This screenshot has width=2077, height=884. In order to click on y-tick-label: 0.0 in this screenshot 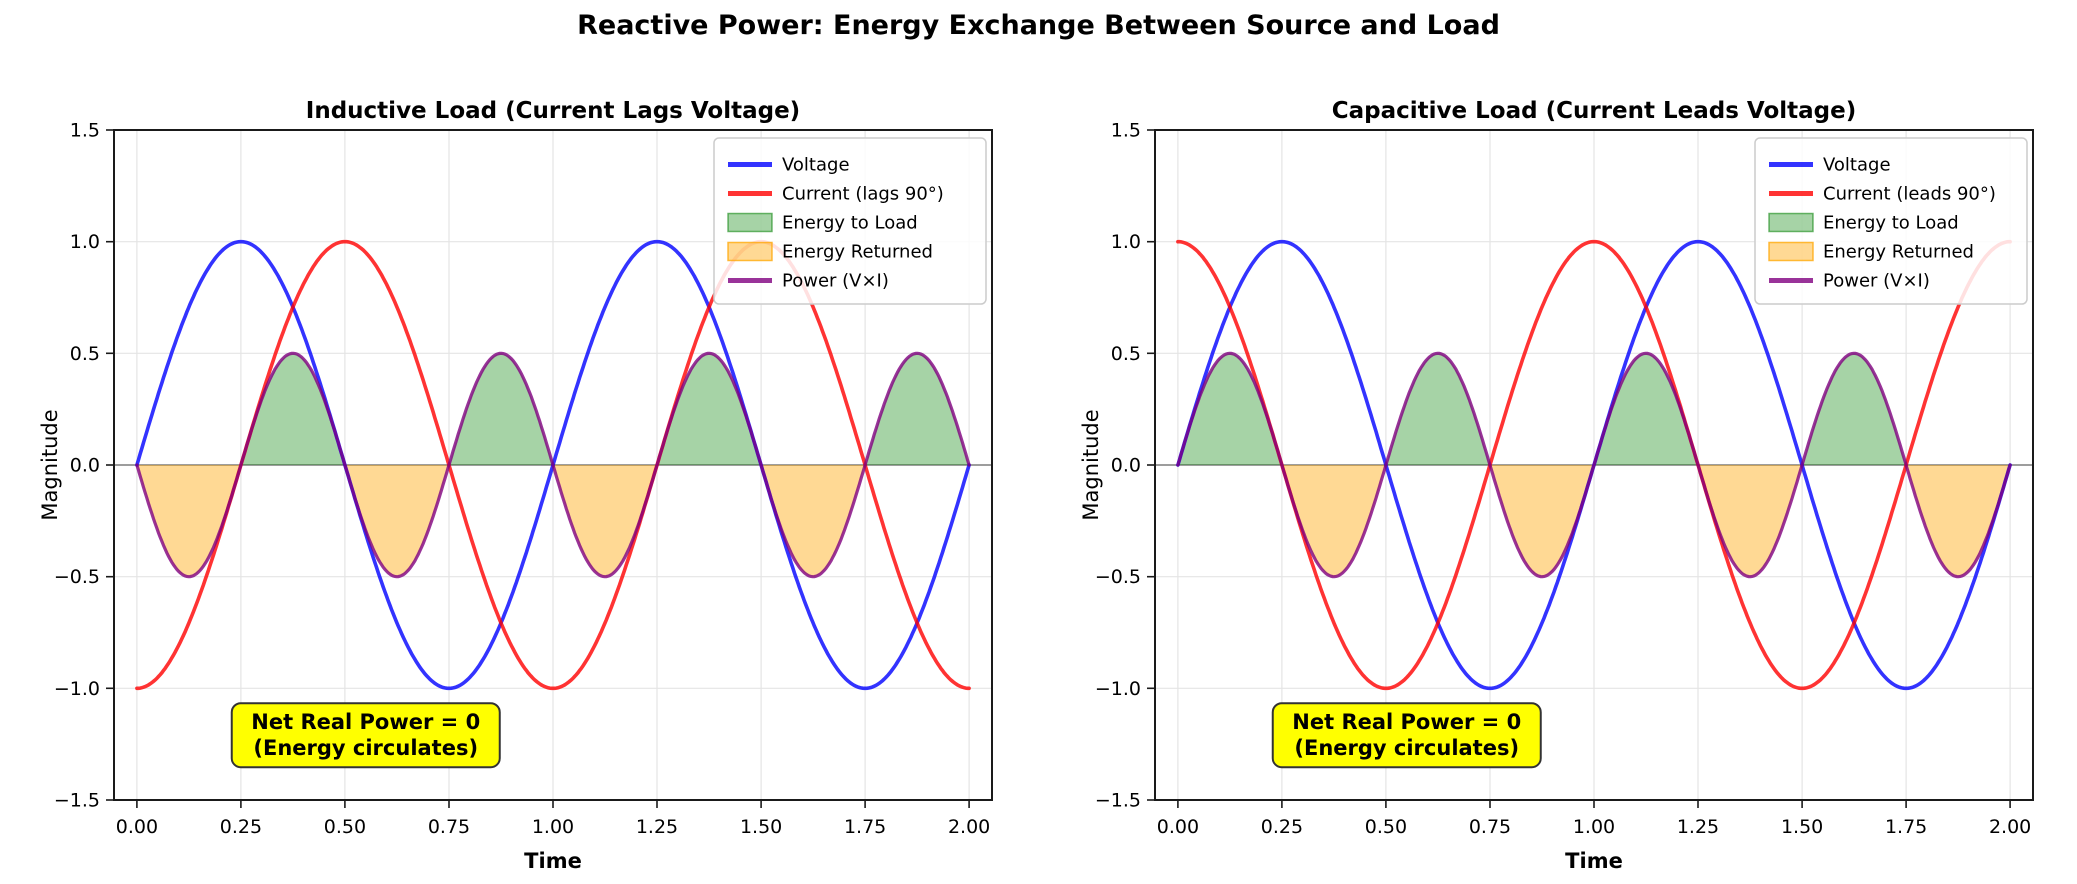, I will do `click(1126, 466)`.